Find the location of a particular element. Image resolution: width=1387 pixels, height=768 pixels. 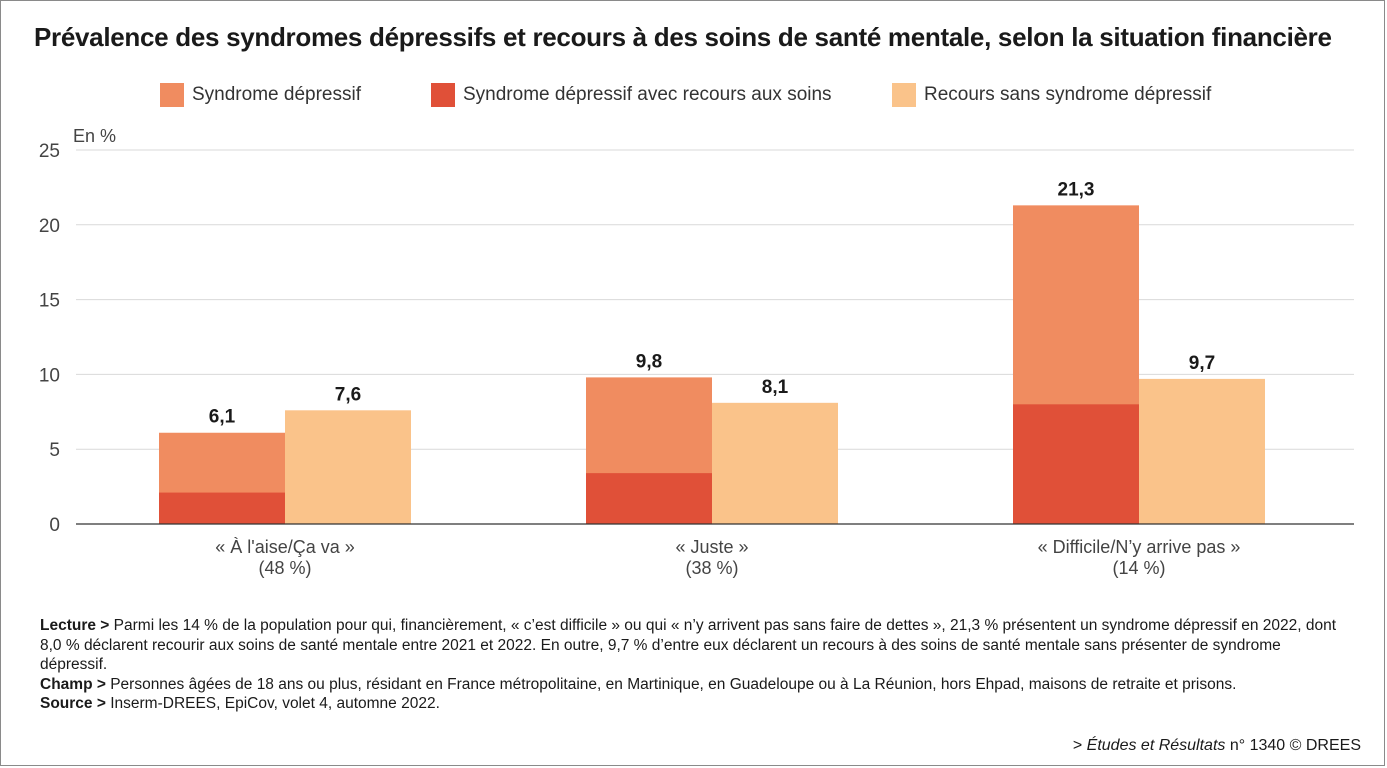

x-category-label: « Juste » is located at coordinates (711, 547).